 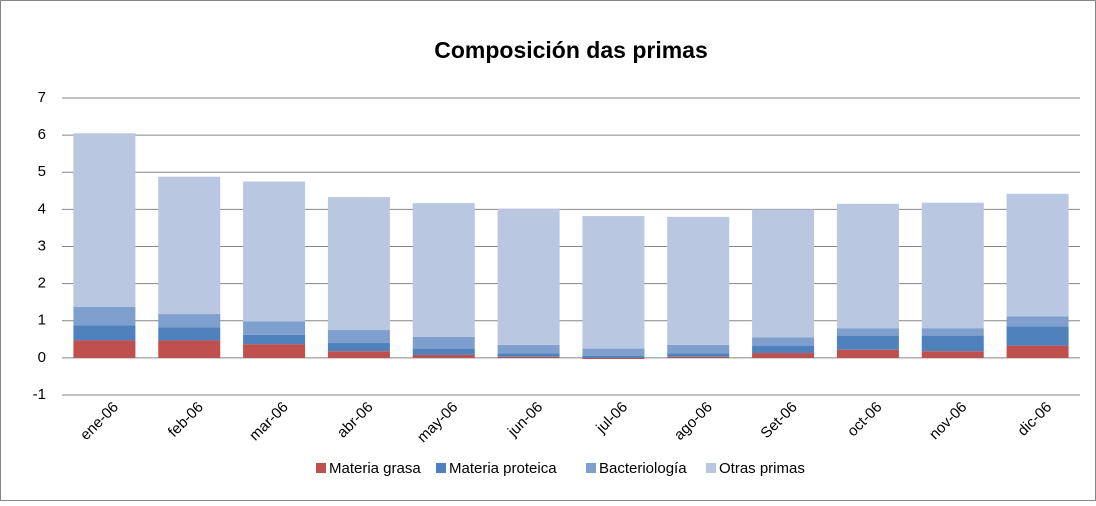 I want to click on legend-label: Otras primas, so click(x=762, y=468).